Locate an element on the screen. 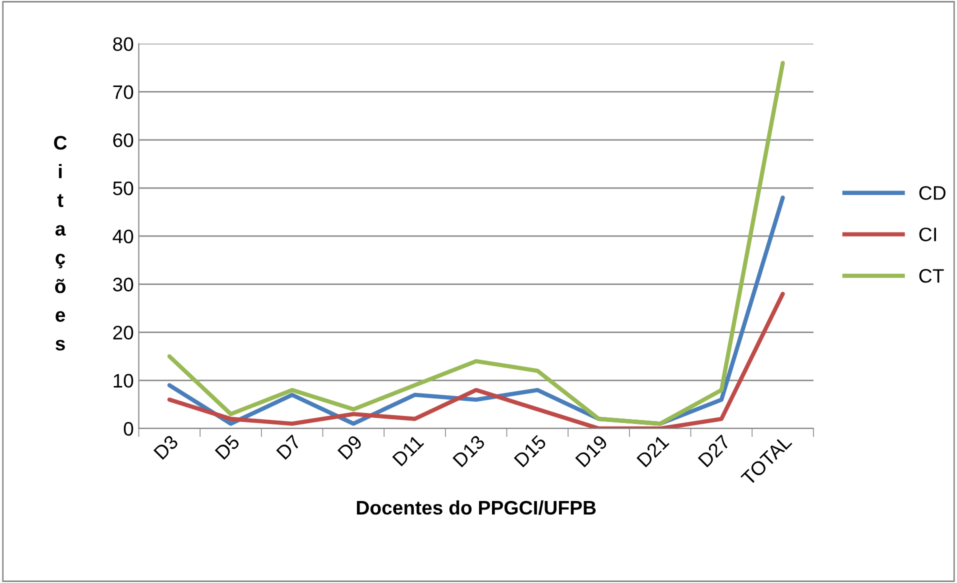 The image size is (957, 583). x-tick-label: D5 is located at coordinates (227, 447).